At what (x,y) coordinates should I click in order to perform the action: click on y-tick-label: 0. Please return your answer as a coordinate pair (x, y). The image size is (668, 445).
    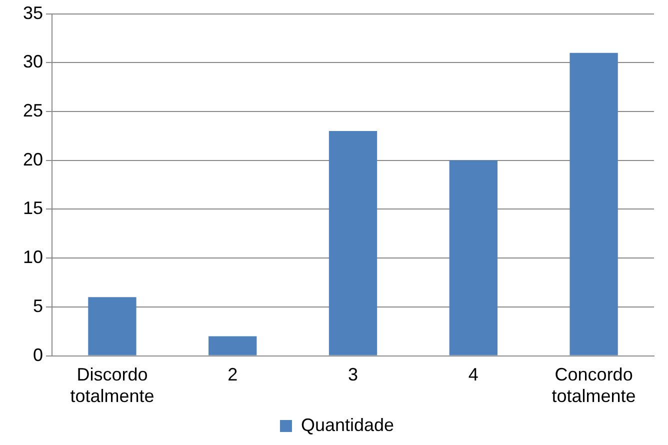
    Looking at the image, I should click on (38, 354).